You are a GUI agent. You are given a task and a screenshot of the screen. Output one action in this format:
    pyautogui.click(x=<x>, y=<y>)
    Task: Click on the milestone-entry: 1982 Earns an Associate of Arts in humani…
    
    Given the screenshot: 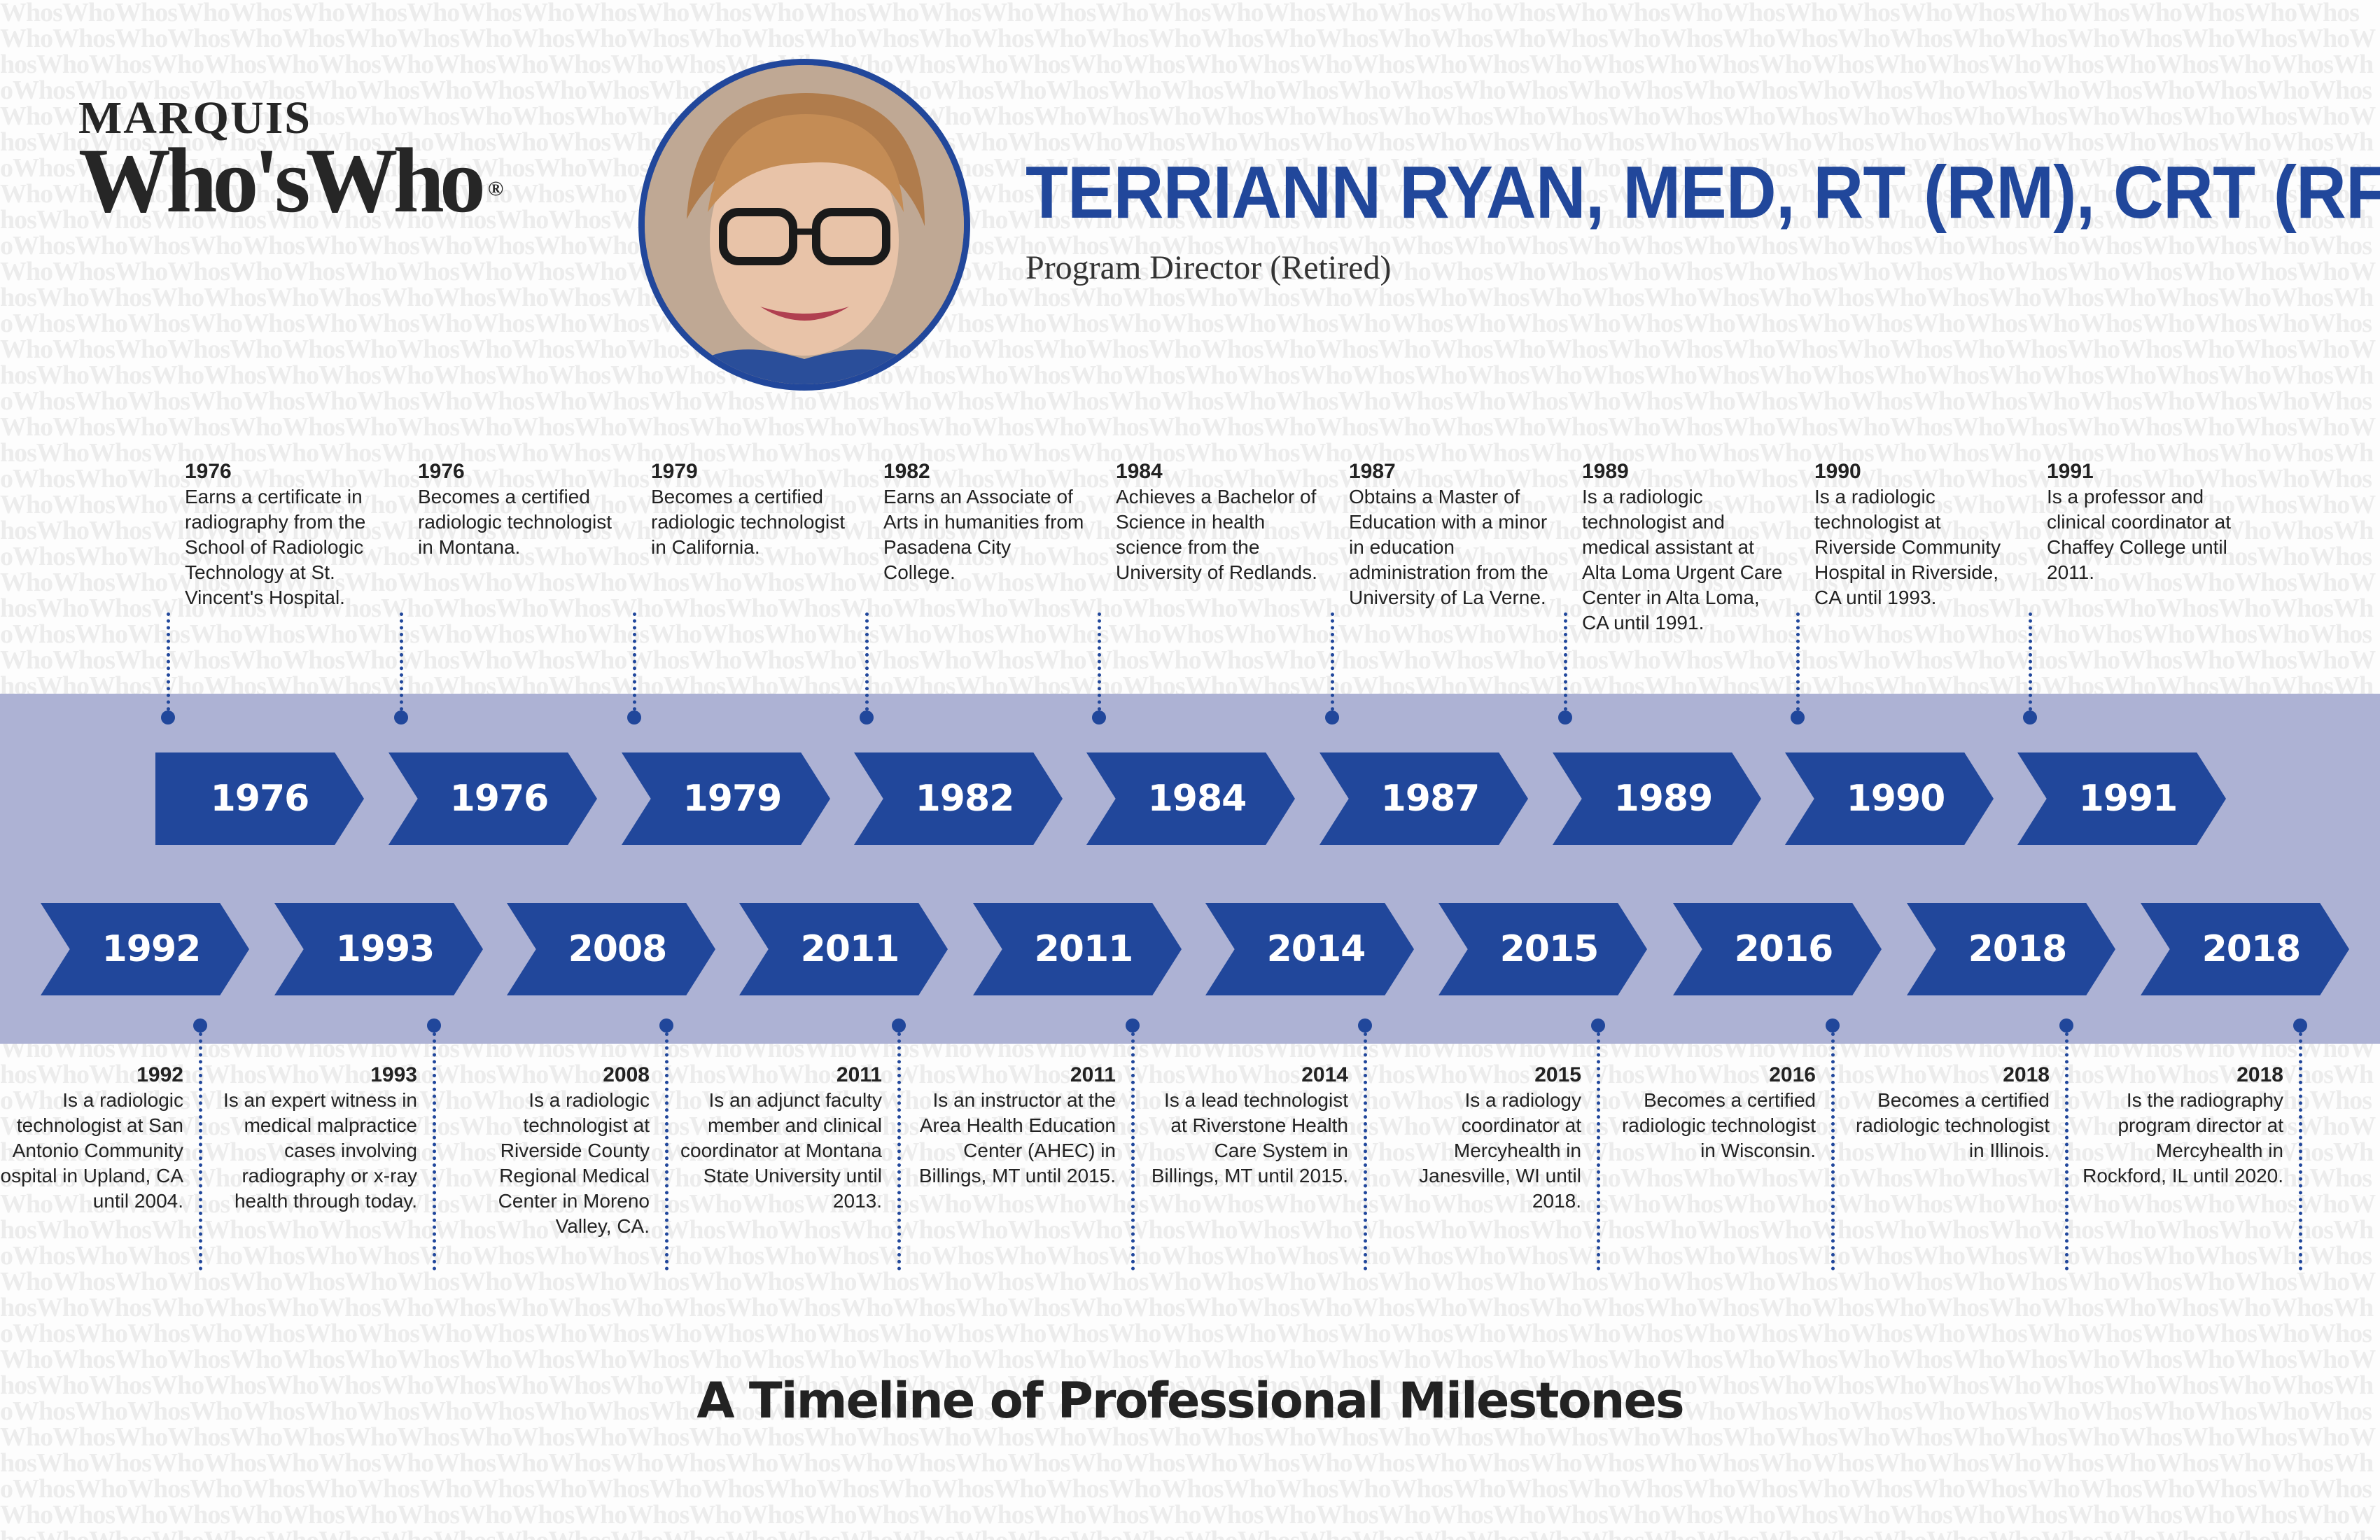 What is the action you would take?
    pyautogui.click(x=984, y=522)
    